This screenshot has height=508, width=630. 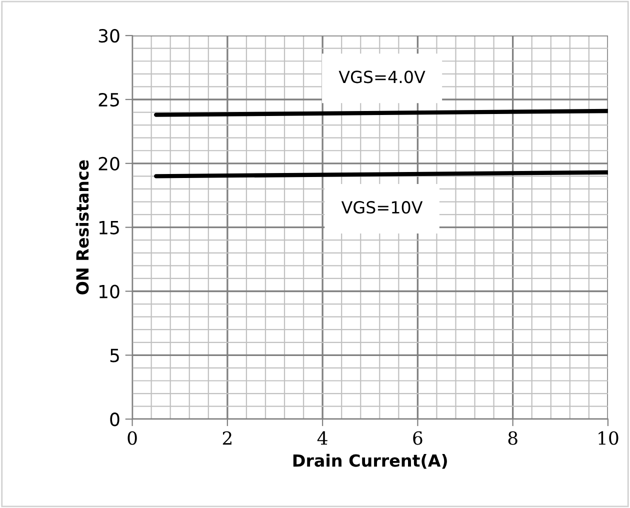 What do you see at coordinates (82, 227) in the screenshot?
I see `y-axis-title: ON Resistance` at bounding box center [82, 227].